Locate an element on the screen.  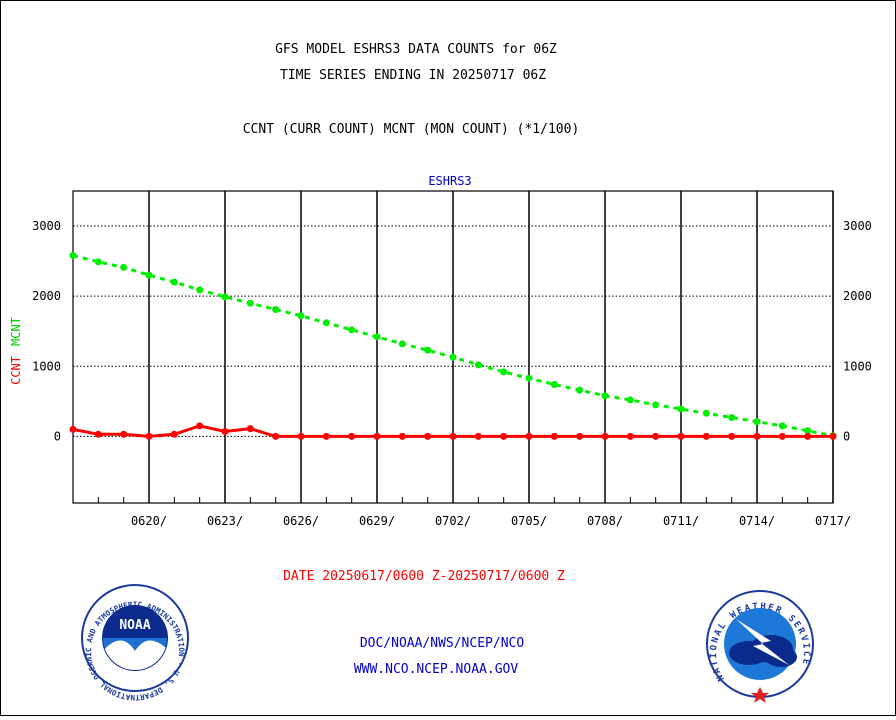
y-axis-label: CCNT MCNT is located at coordinates (16, 351).